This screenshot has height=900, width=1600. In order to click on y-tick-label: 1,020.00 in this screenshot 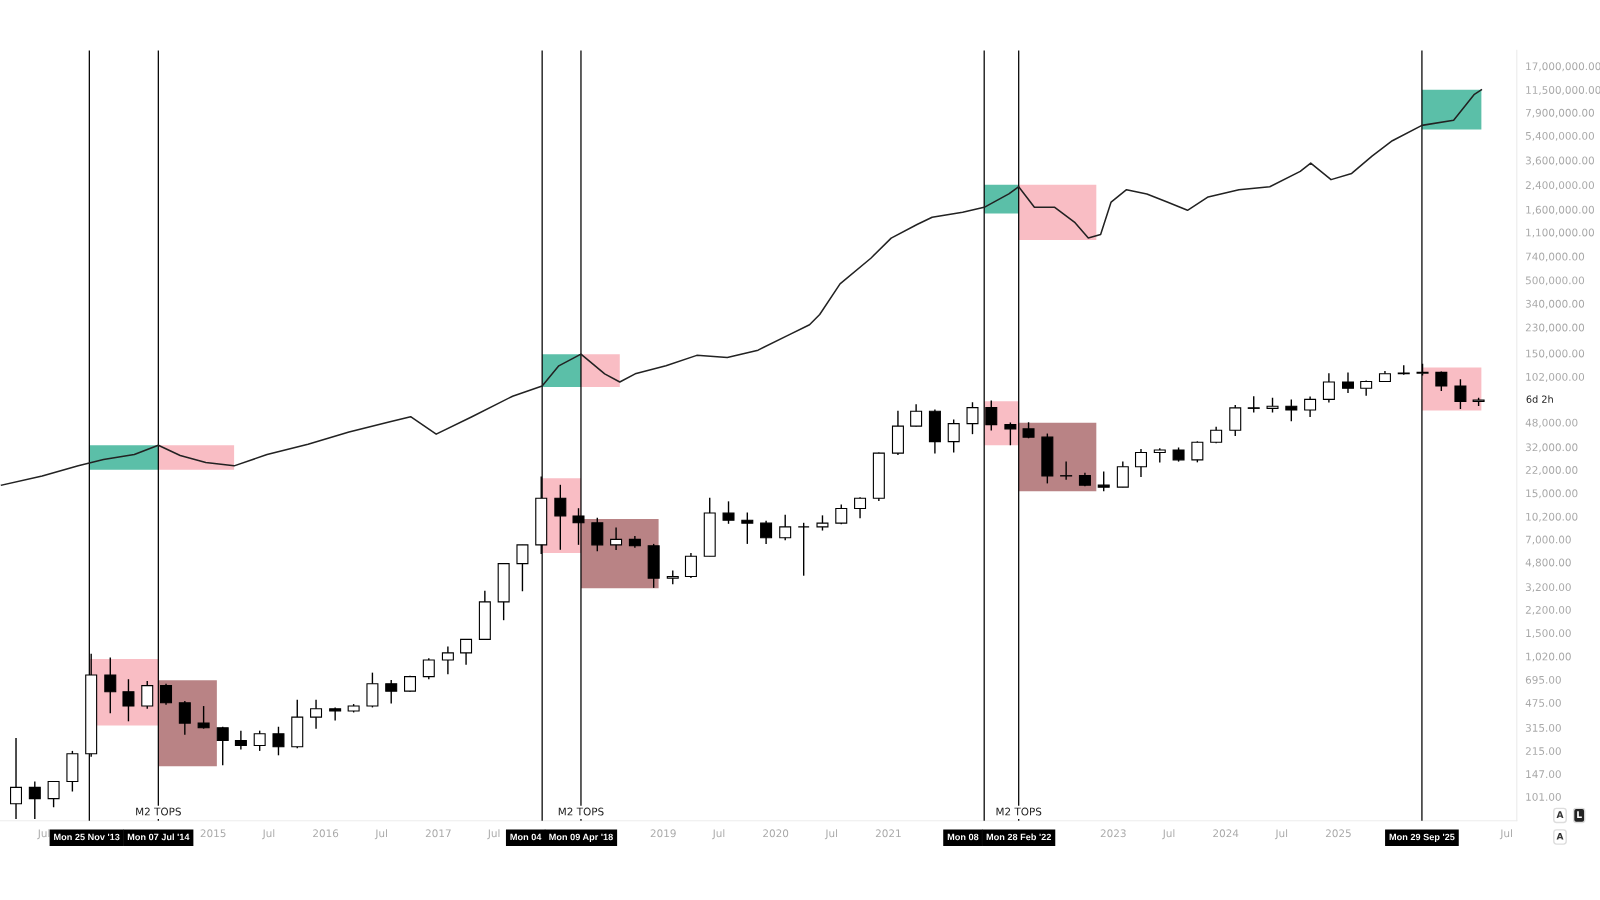, I will do `click(1548, 657)`.